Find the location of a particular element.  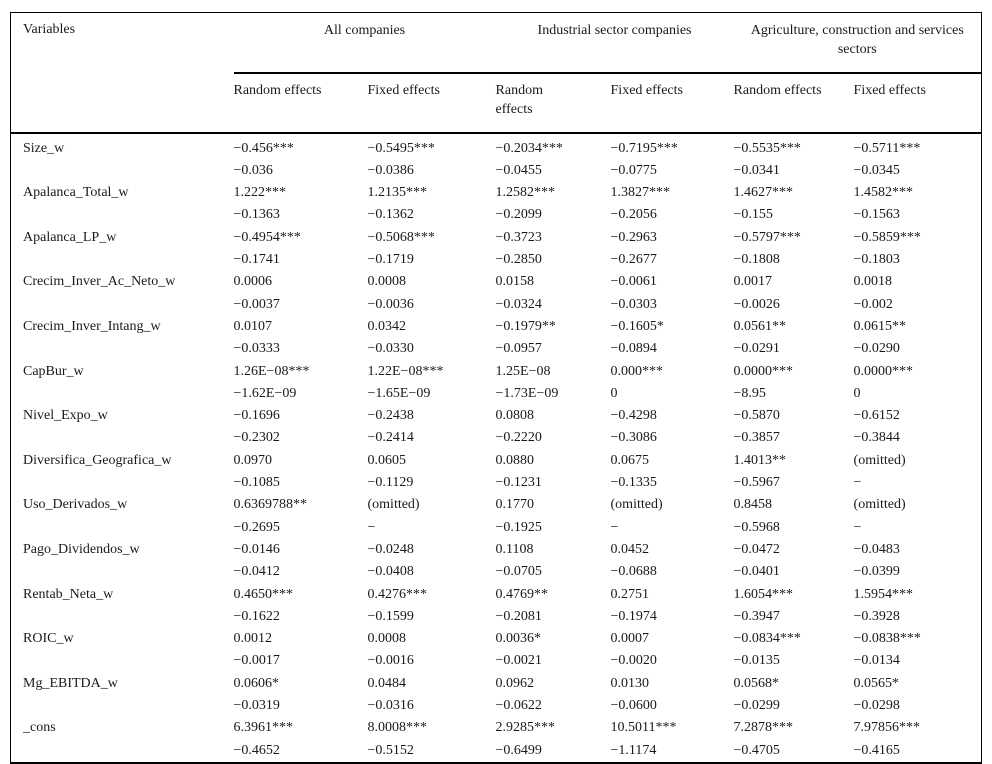

coef-cell: 1.2582*** is located at coordinates (525, 193).